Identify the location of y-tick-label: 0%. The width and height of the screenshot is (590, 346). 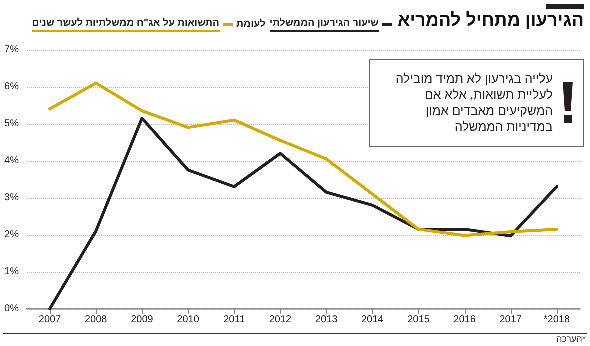
(12, 309).